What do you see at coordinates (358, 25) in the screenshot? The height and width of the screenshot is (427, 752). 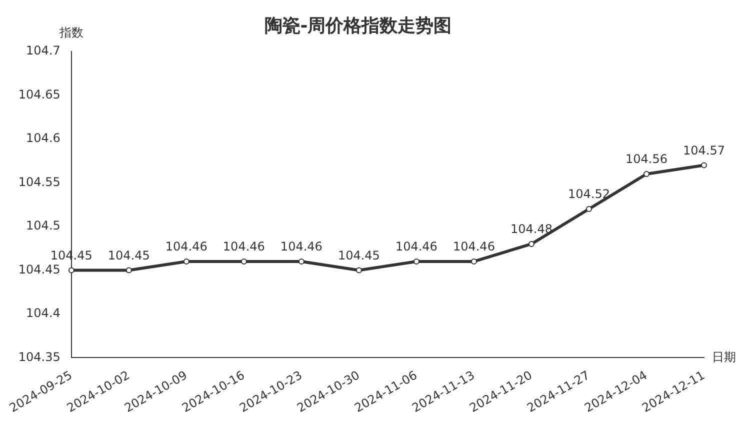 I see `chart-title: 陶瓷-周价格指数走势图` at bounding box center [358, 25].